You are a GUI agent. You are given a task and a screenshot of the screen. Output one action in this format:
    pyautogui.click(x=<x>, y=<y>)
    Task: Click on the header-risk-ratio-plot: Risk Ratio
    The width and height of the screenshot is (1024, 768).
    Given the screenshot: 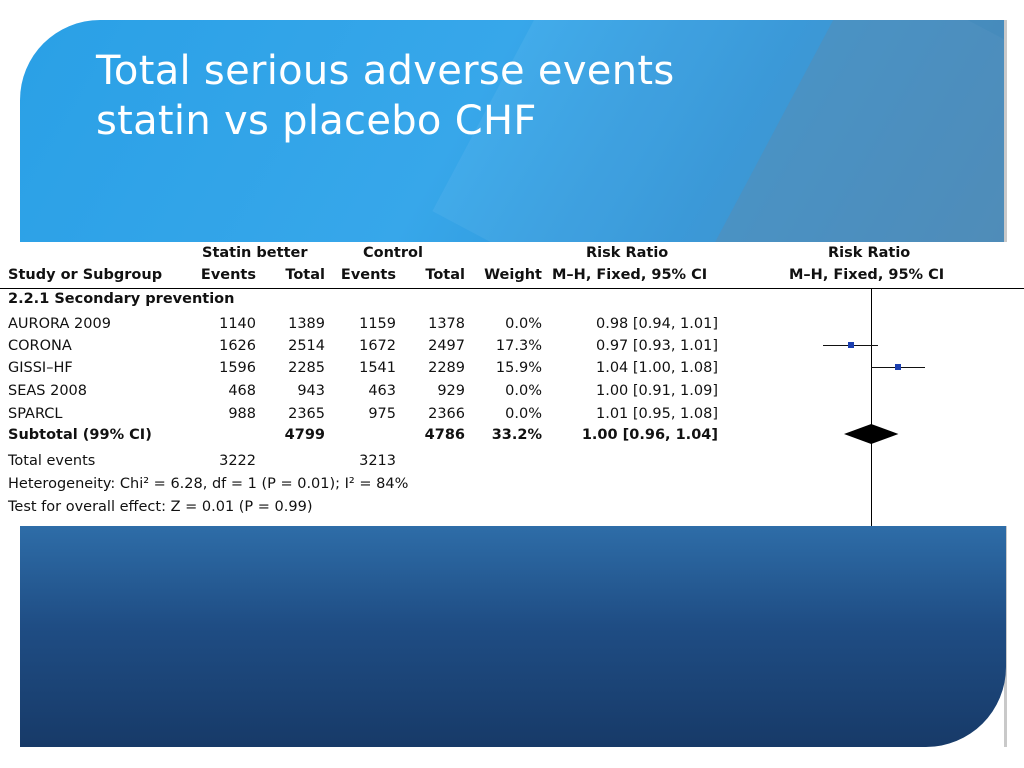 What is the action you would take?
    pyautogui.click(x=869, y=253)
    